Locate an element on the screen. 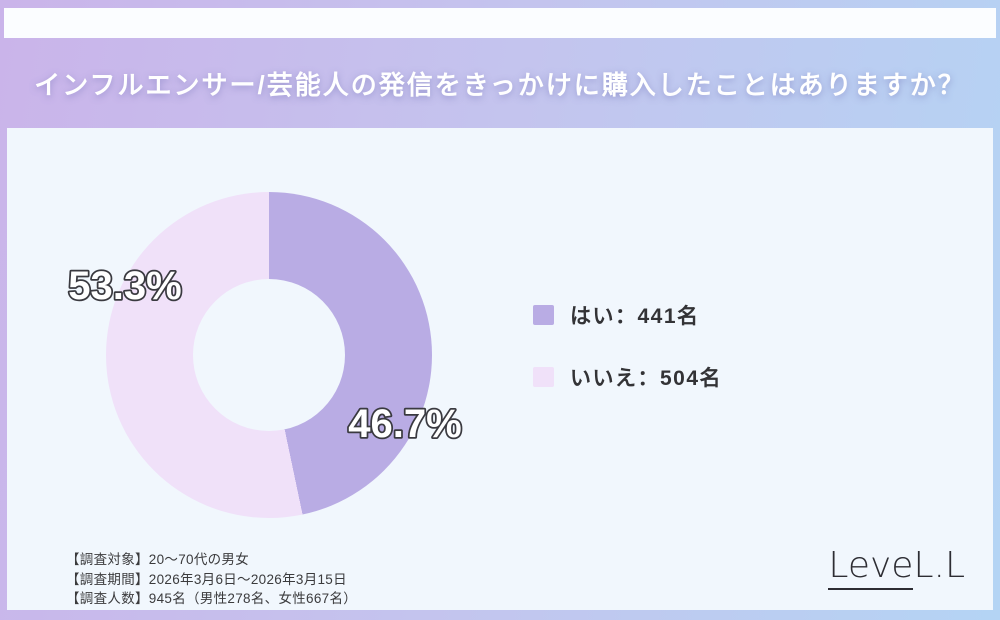 This screenshot has width=1000, height=620. survey-note-target: 【調査対象】20〜70代の男女 is located at coordinates (158, 559).